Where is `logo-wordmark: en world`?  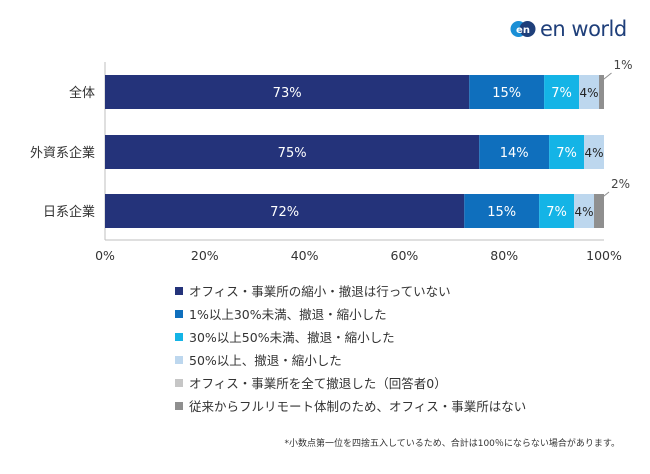 logo-wordmark: en world is located at coordinates (583, 29).